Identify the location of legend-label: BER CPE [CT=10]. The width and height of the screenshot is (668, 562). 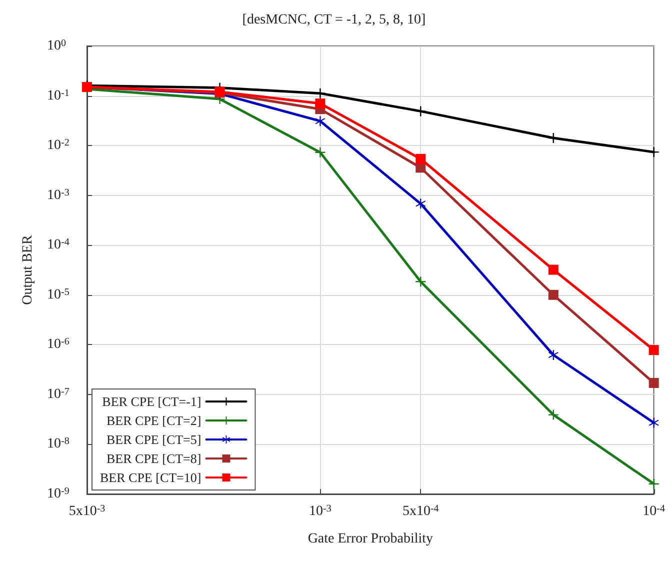
(151, 477).